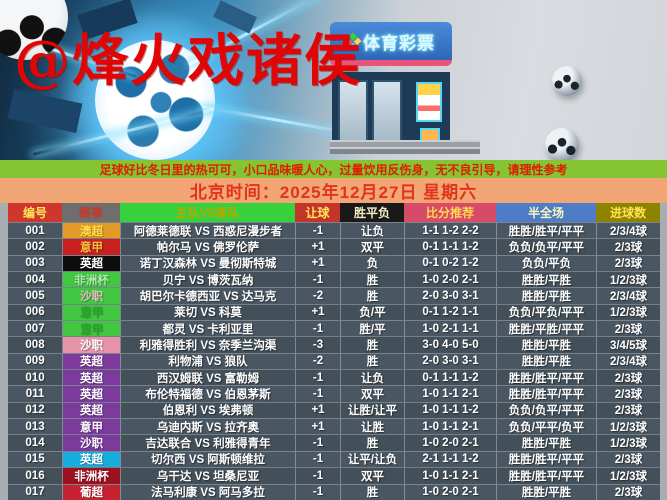  What do you see at coordinates (372, 459) in the screenshot?
I see `cell-wdl: 让平/让负` at bounding box center [372, 459].